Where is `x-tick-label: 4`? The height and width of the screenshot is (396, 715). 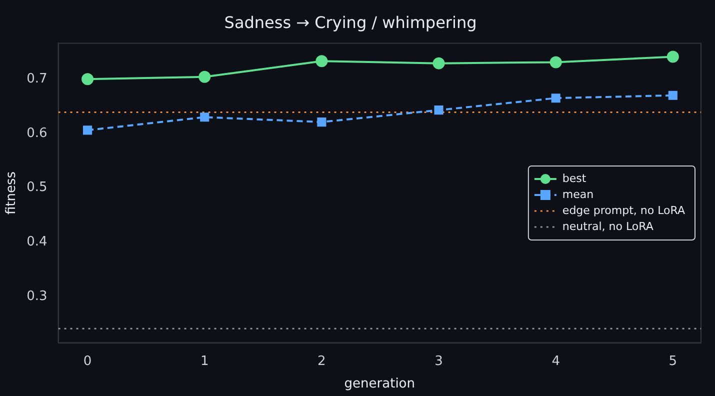
x-tick-label: 4 is located at coordinates (556, 361).